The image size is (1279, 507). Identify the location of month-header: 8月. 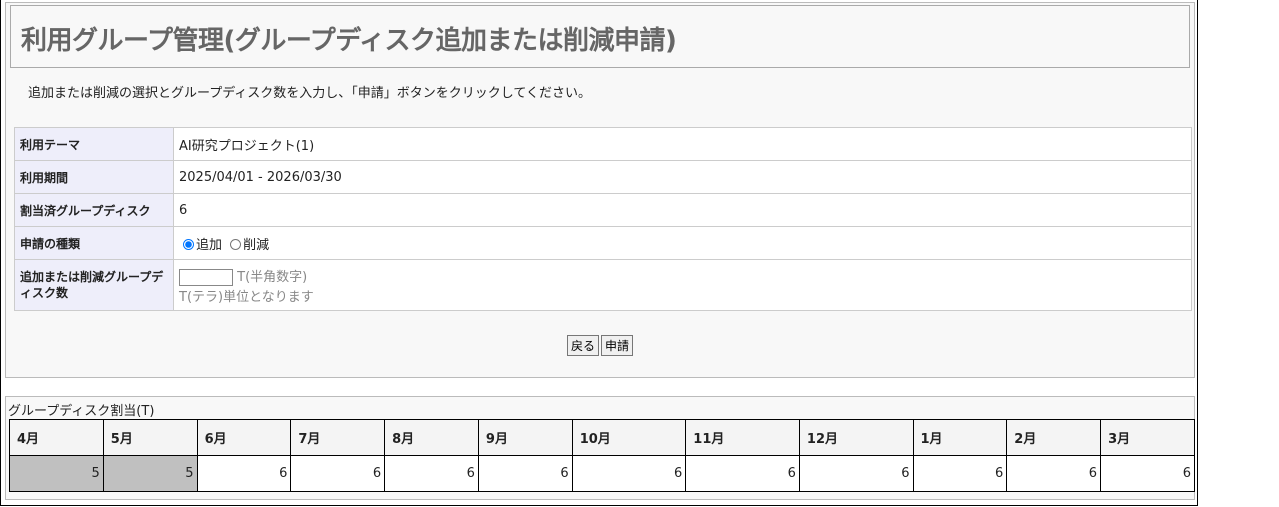
(431, 437).